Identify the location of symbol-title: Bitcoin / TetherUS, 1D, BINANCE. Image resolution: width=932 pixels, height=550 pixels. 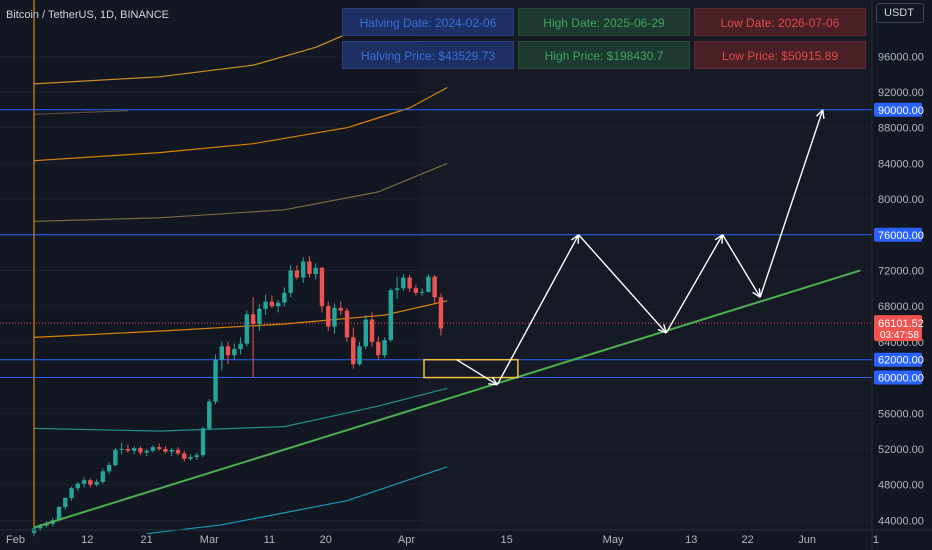
(88, 15).